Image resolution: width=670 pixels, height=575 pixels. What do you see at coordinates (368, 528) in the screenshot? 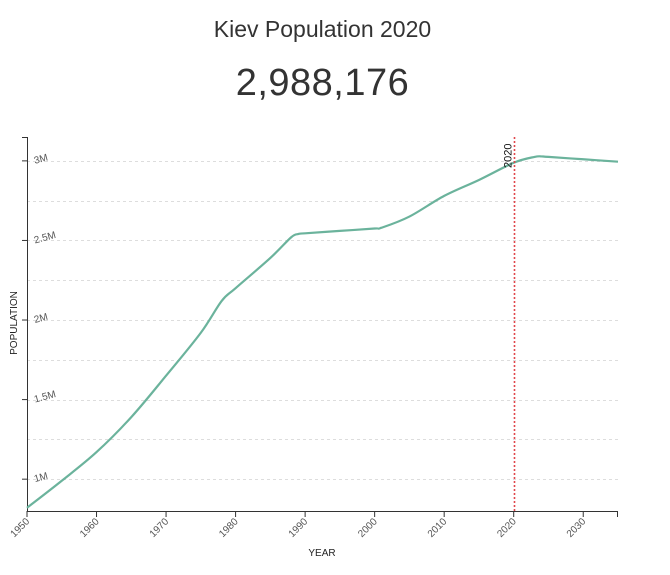
I see `x-tick-label: 2000` at bounding box center [368, 528].